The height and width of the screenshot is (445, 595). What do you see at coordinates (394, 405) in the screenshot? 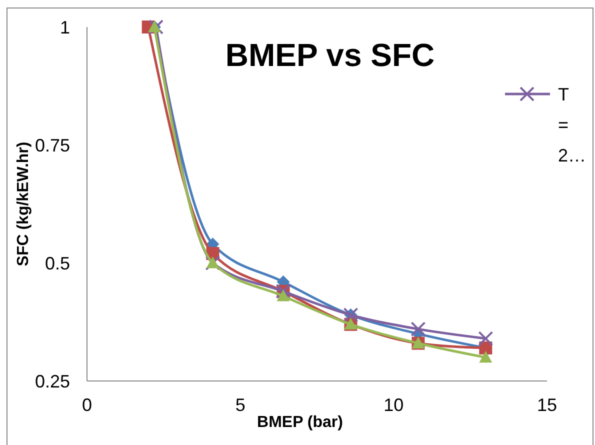
I see `x-tick-label: 10` at bounding box center [394, 405].